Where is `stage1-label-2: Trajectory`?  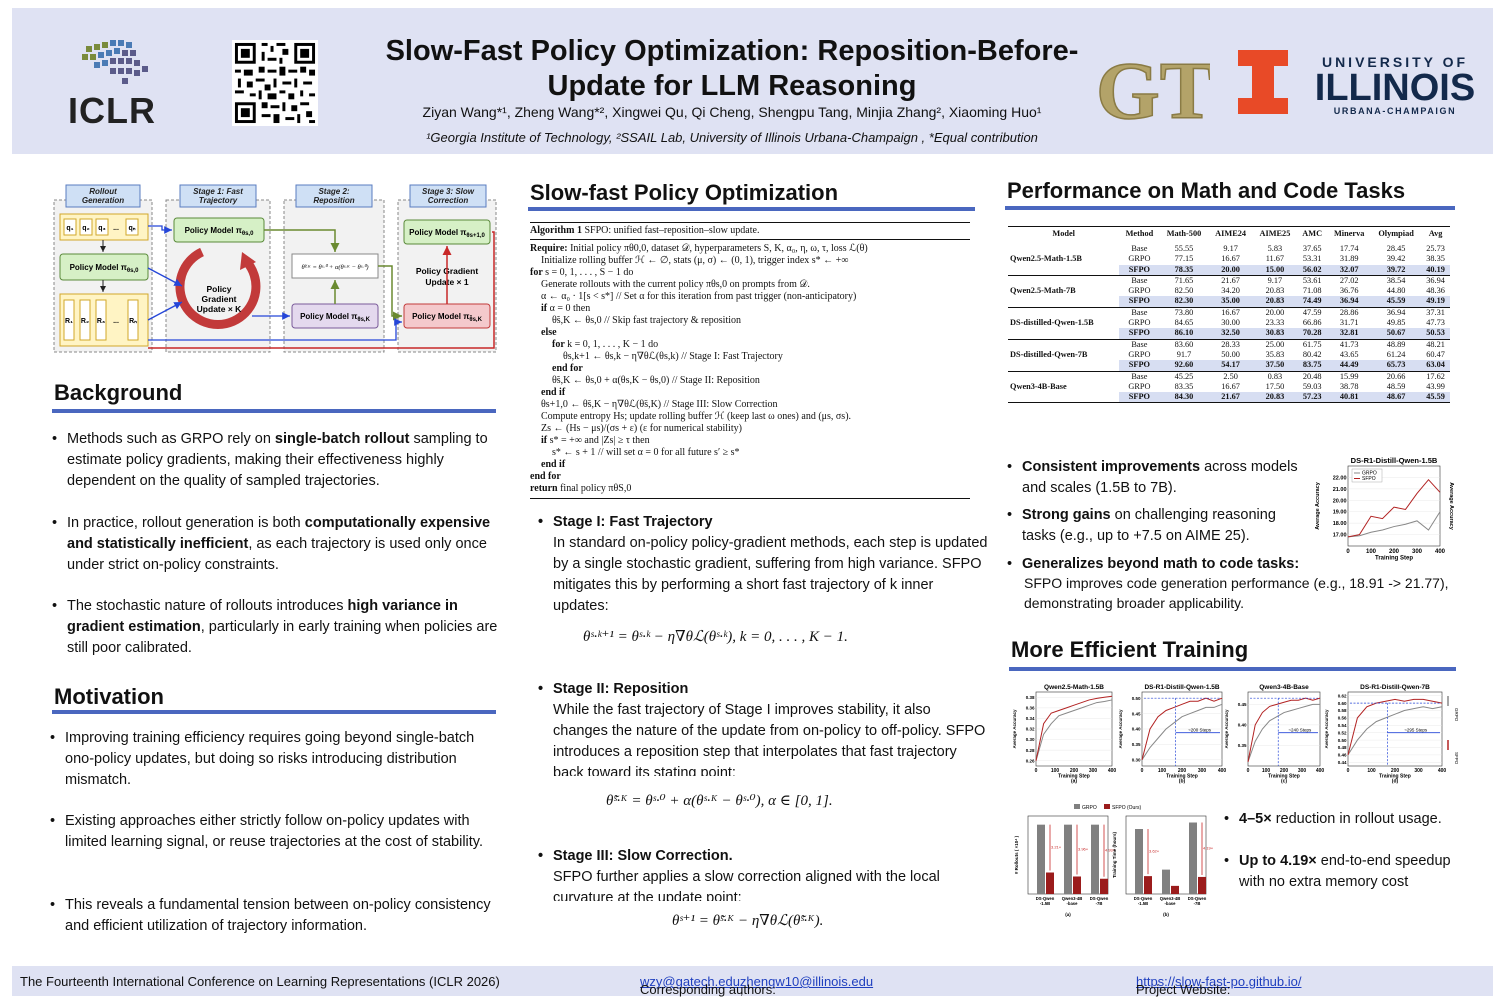 stage1-label-2: Trajectory is located at coordinates (218, 200).